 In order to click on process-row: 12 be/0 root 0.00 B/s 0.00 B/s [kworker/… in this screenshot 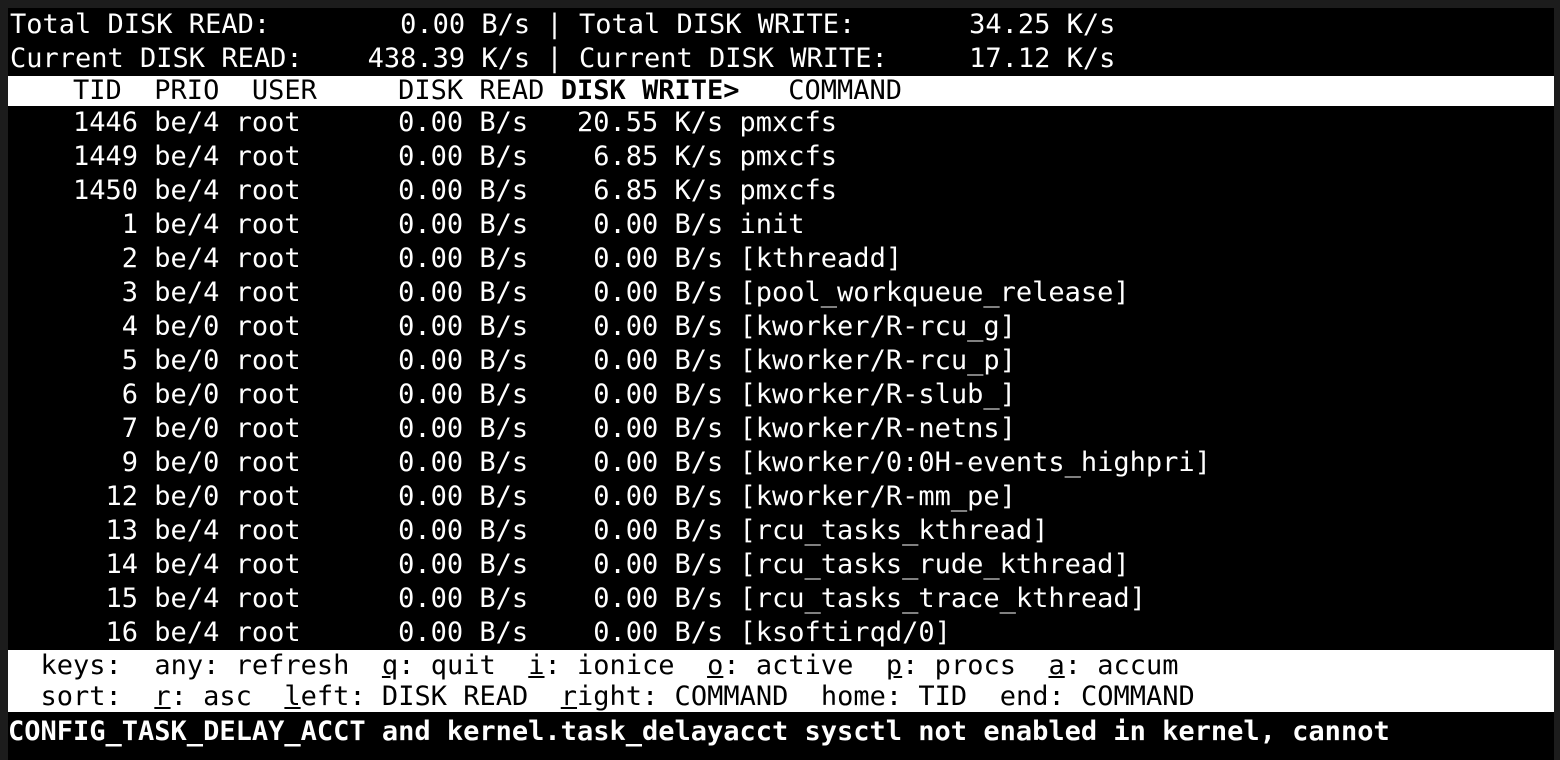, I will do `click(781, 497)`.